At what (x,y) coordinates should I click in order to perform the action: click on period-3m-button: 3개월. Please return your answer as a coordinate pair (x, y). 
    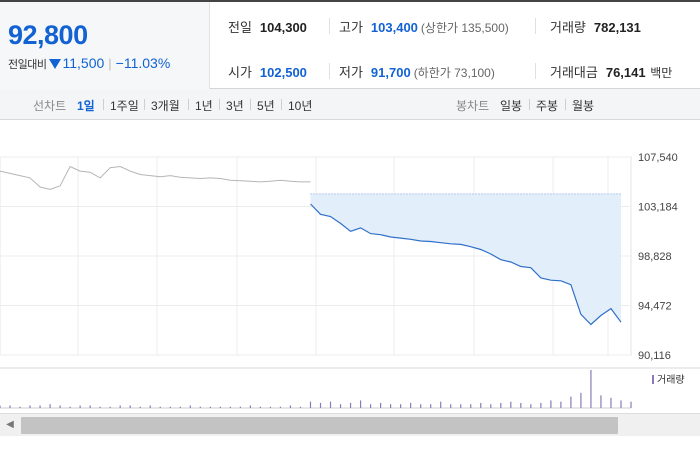
    Looking at the image, I should click on (165, 106).